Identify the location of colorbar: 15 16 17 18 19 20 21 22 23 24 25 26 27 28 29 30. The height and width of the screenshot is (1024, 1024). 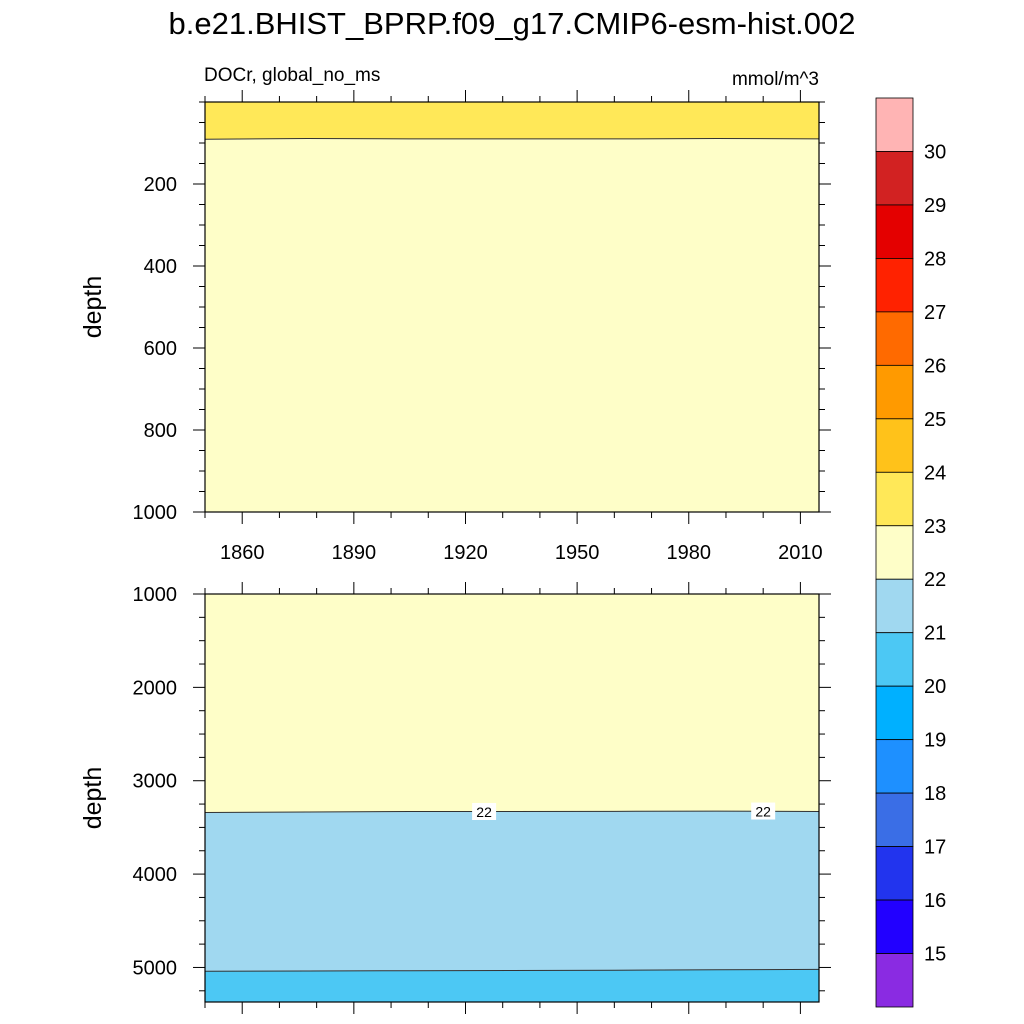
(910, 552).